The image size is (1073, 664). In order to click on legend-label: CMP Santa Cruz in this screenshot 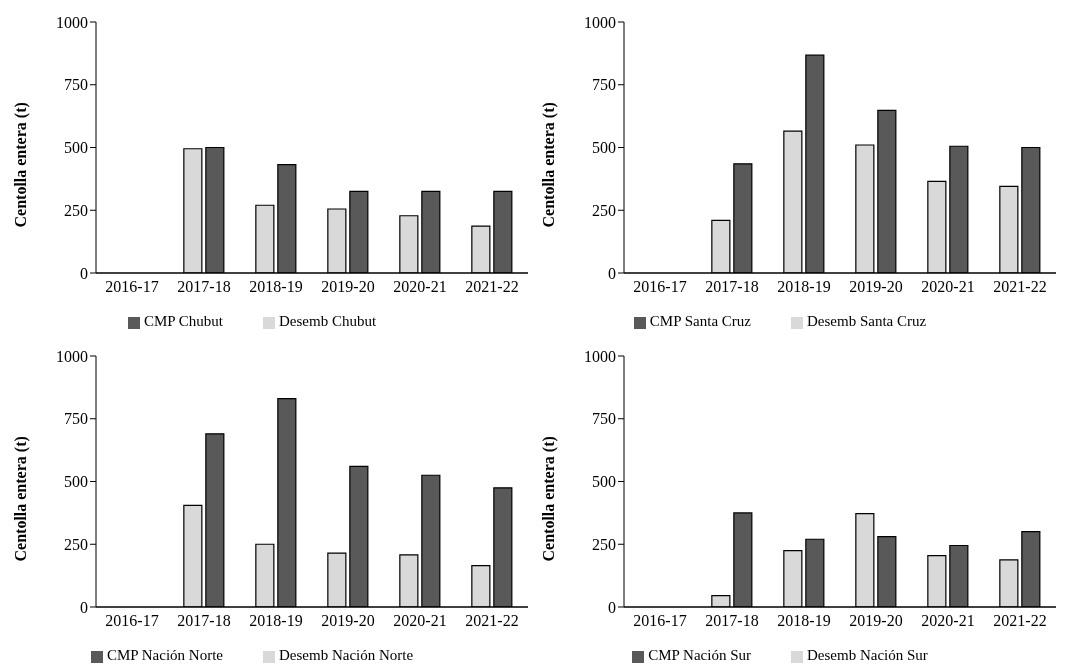, I will do `click(700, 321)`.